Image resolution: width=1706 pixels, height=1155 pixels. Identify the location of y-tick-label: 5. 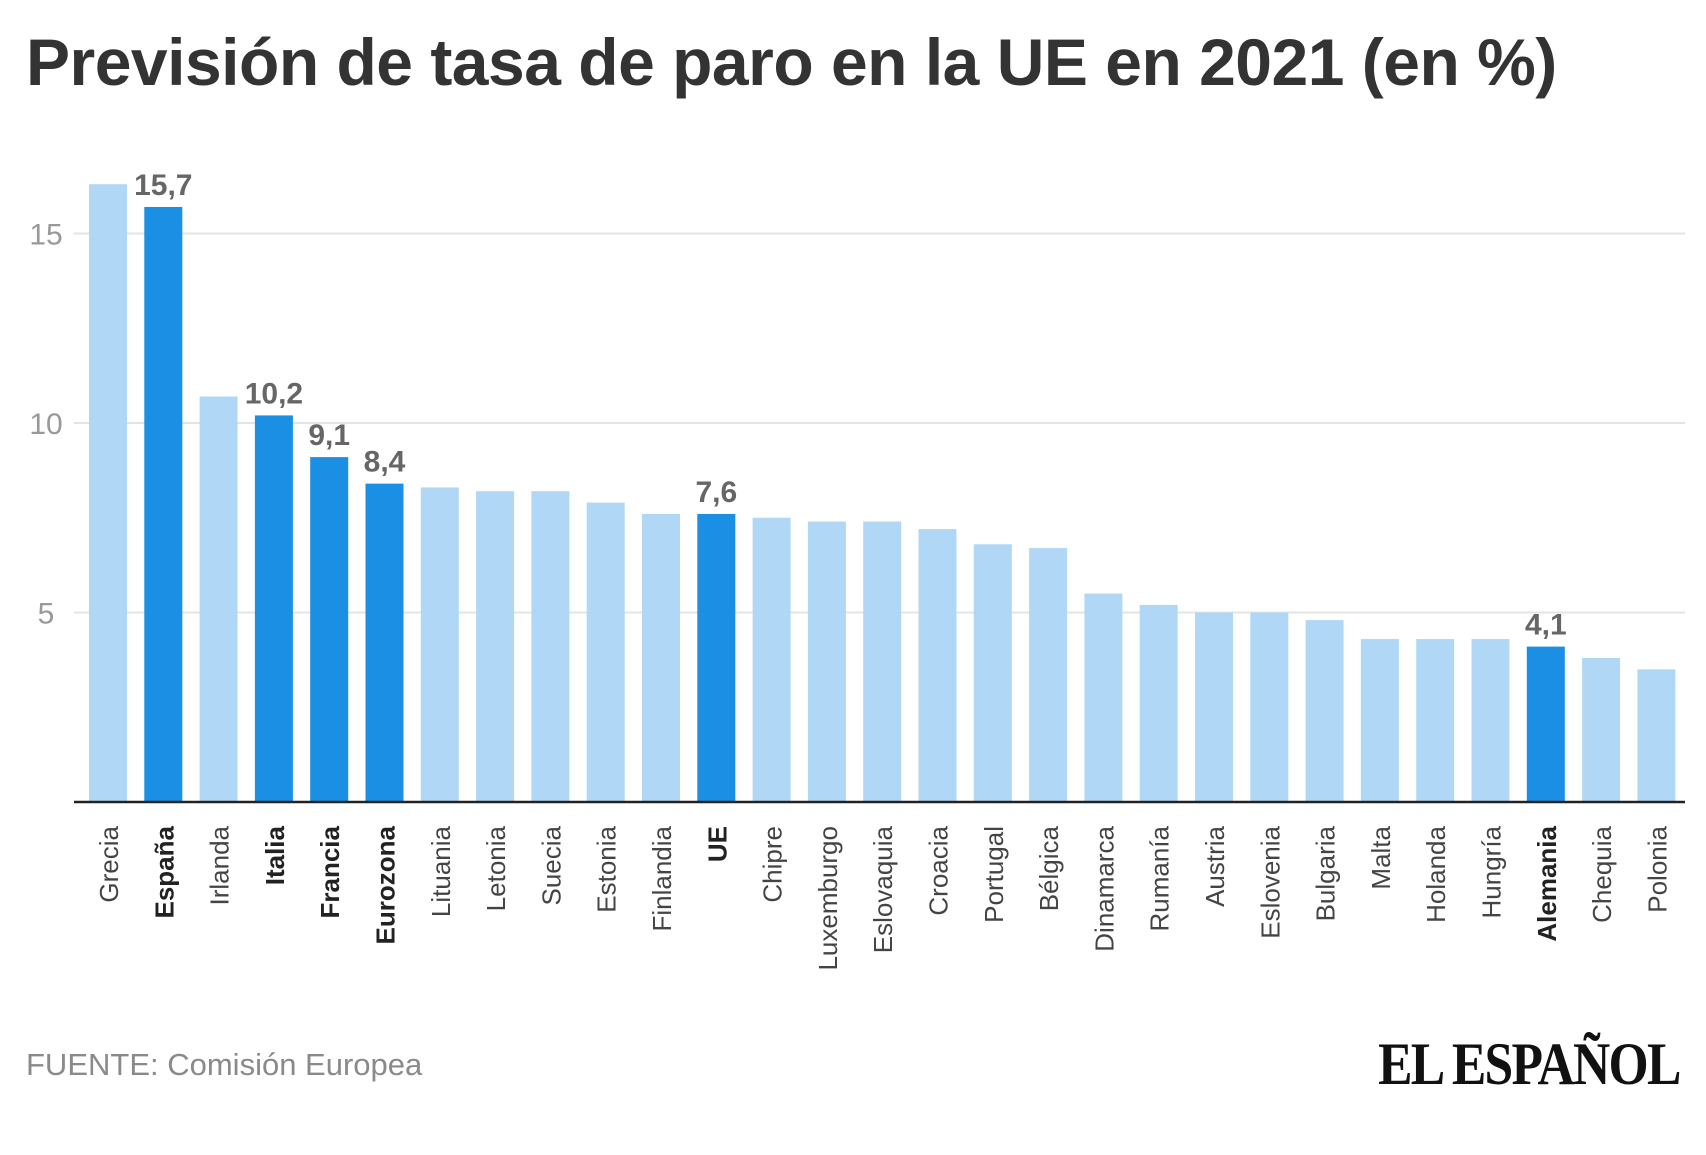
(46, 614).